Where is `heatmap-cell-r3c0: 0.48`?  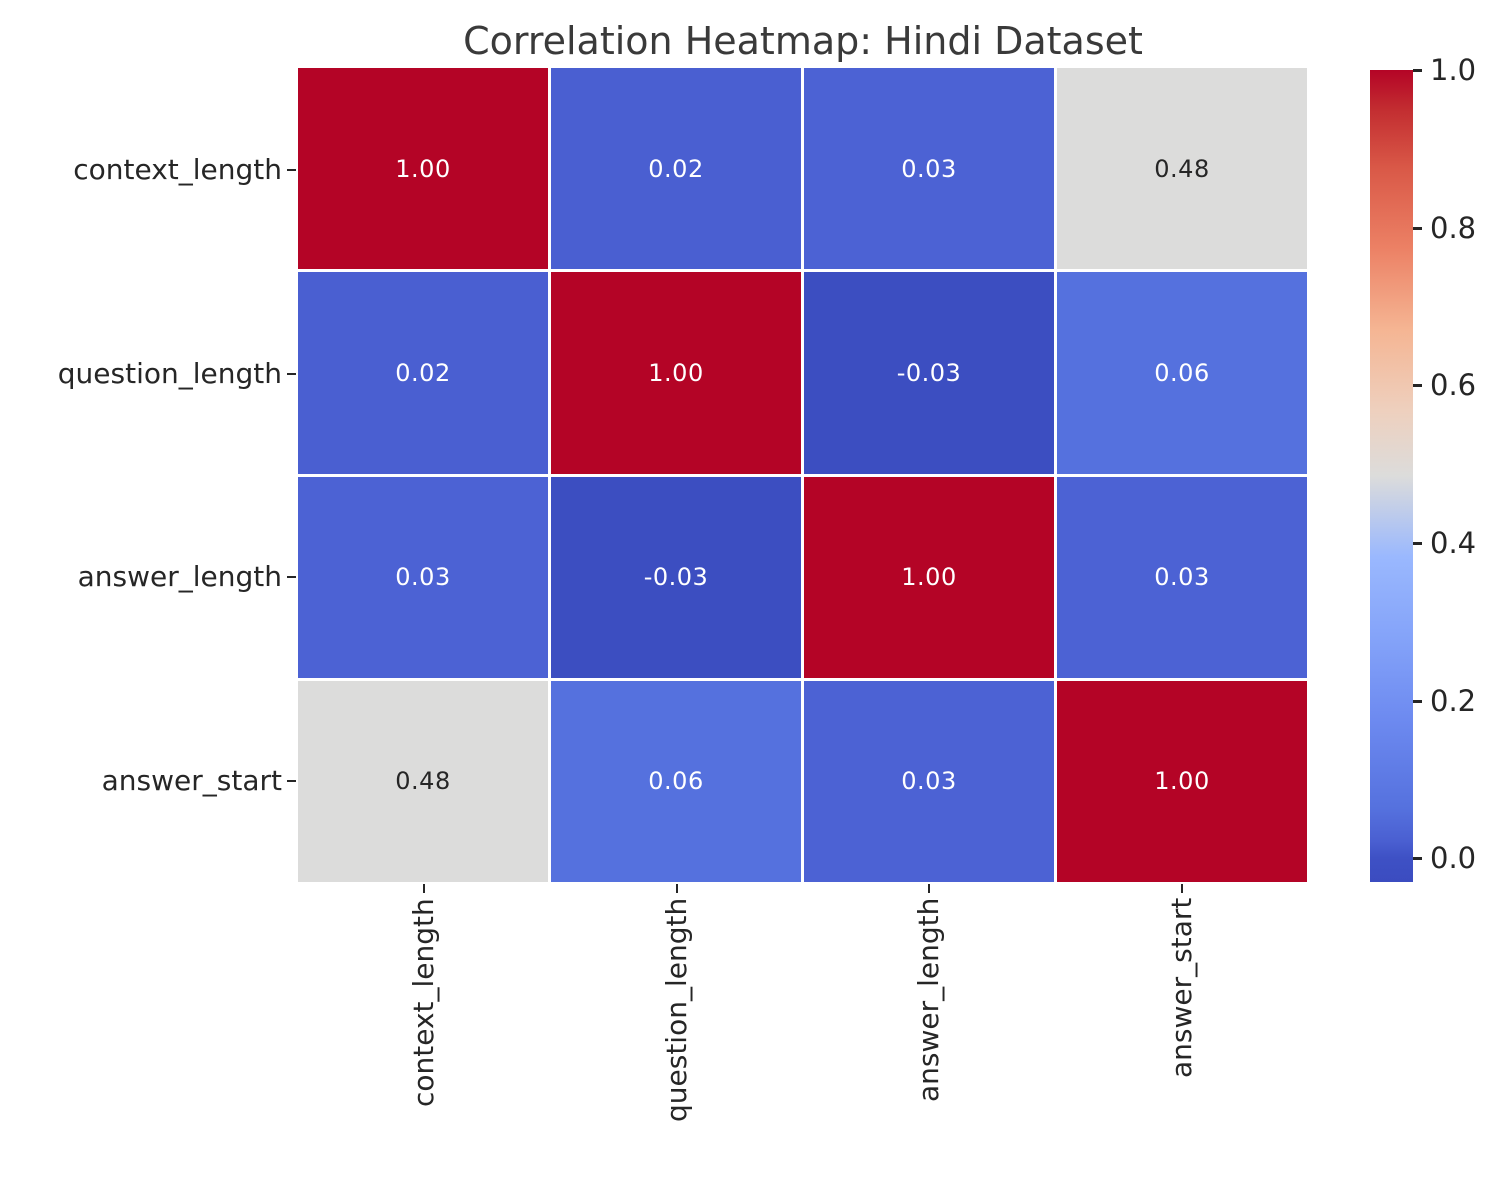 heatmap-cell-r3c0: 0.48 is located at coordinates (423, 781).